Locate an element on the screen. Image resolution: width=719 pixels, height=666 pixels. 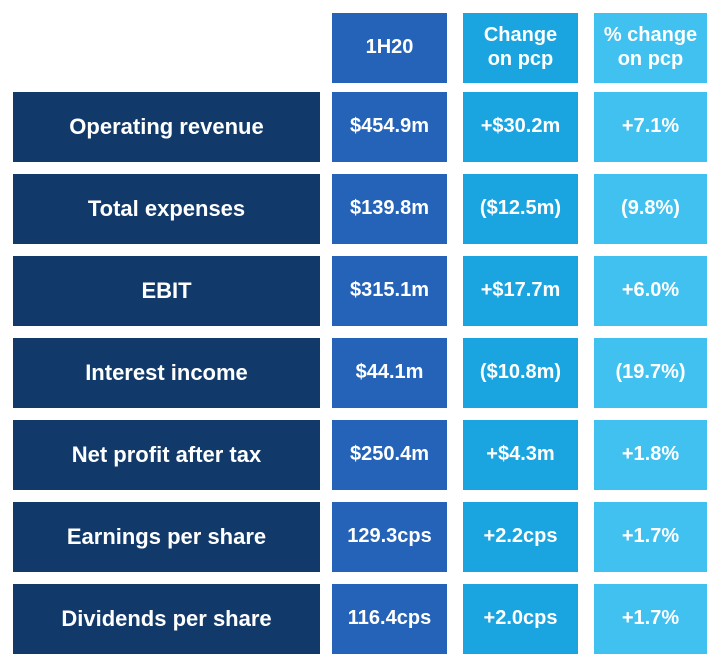
header-pct-change-label: % change on pcp is located at coordinates (650, 47).